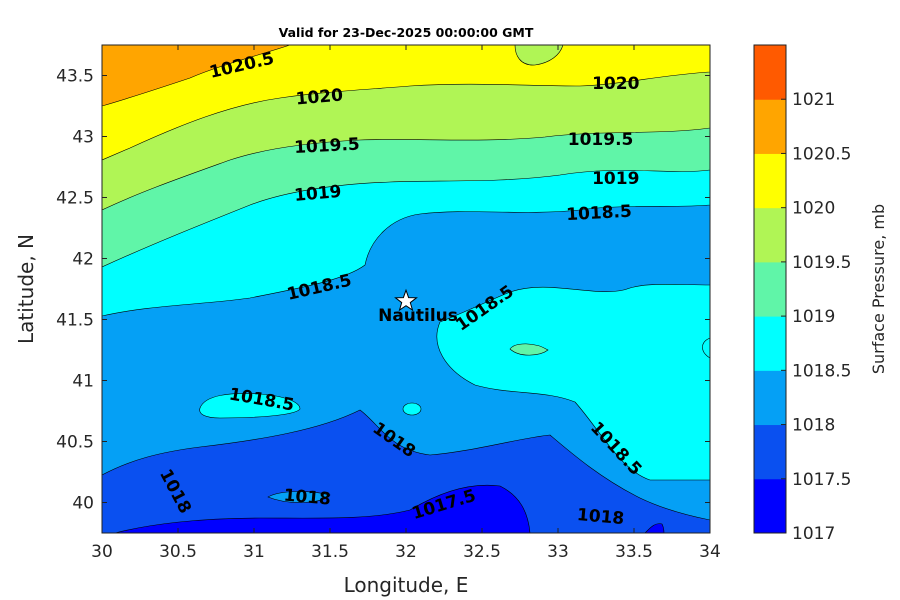 This screenshot has width=900, height=600. Describe the element at coordinates (821, 263) in the screenshot. I see `colorbar-tick-label: 1019.5` at that location.